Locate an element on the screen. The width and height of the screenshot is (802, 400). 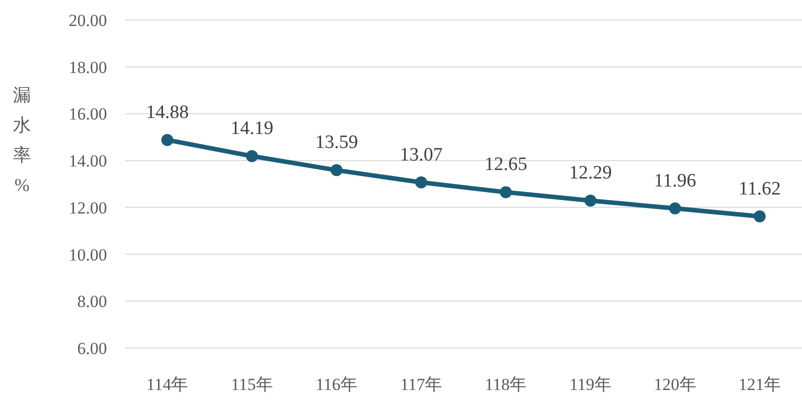
x-tick-label: 117年 is located at coordinates (421, 384).